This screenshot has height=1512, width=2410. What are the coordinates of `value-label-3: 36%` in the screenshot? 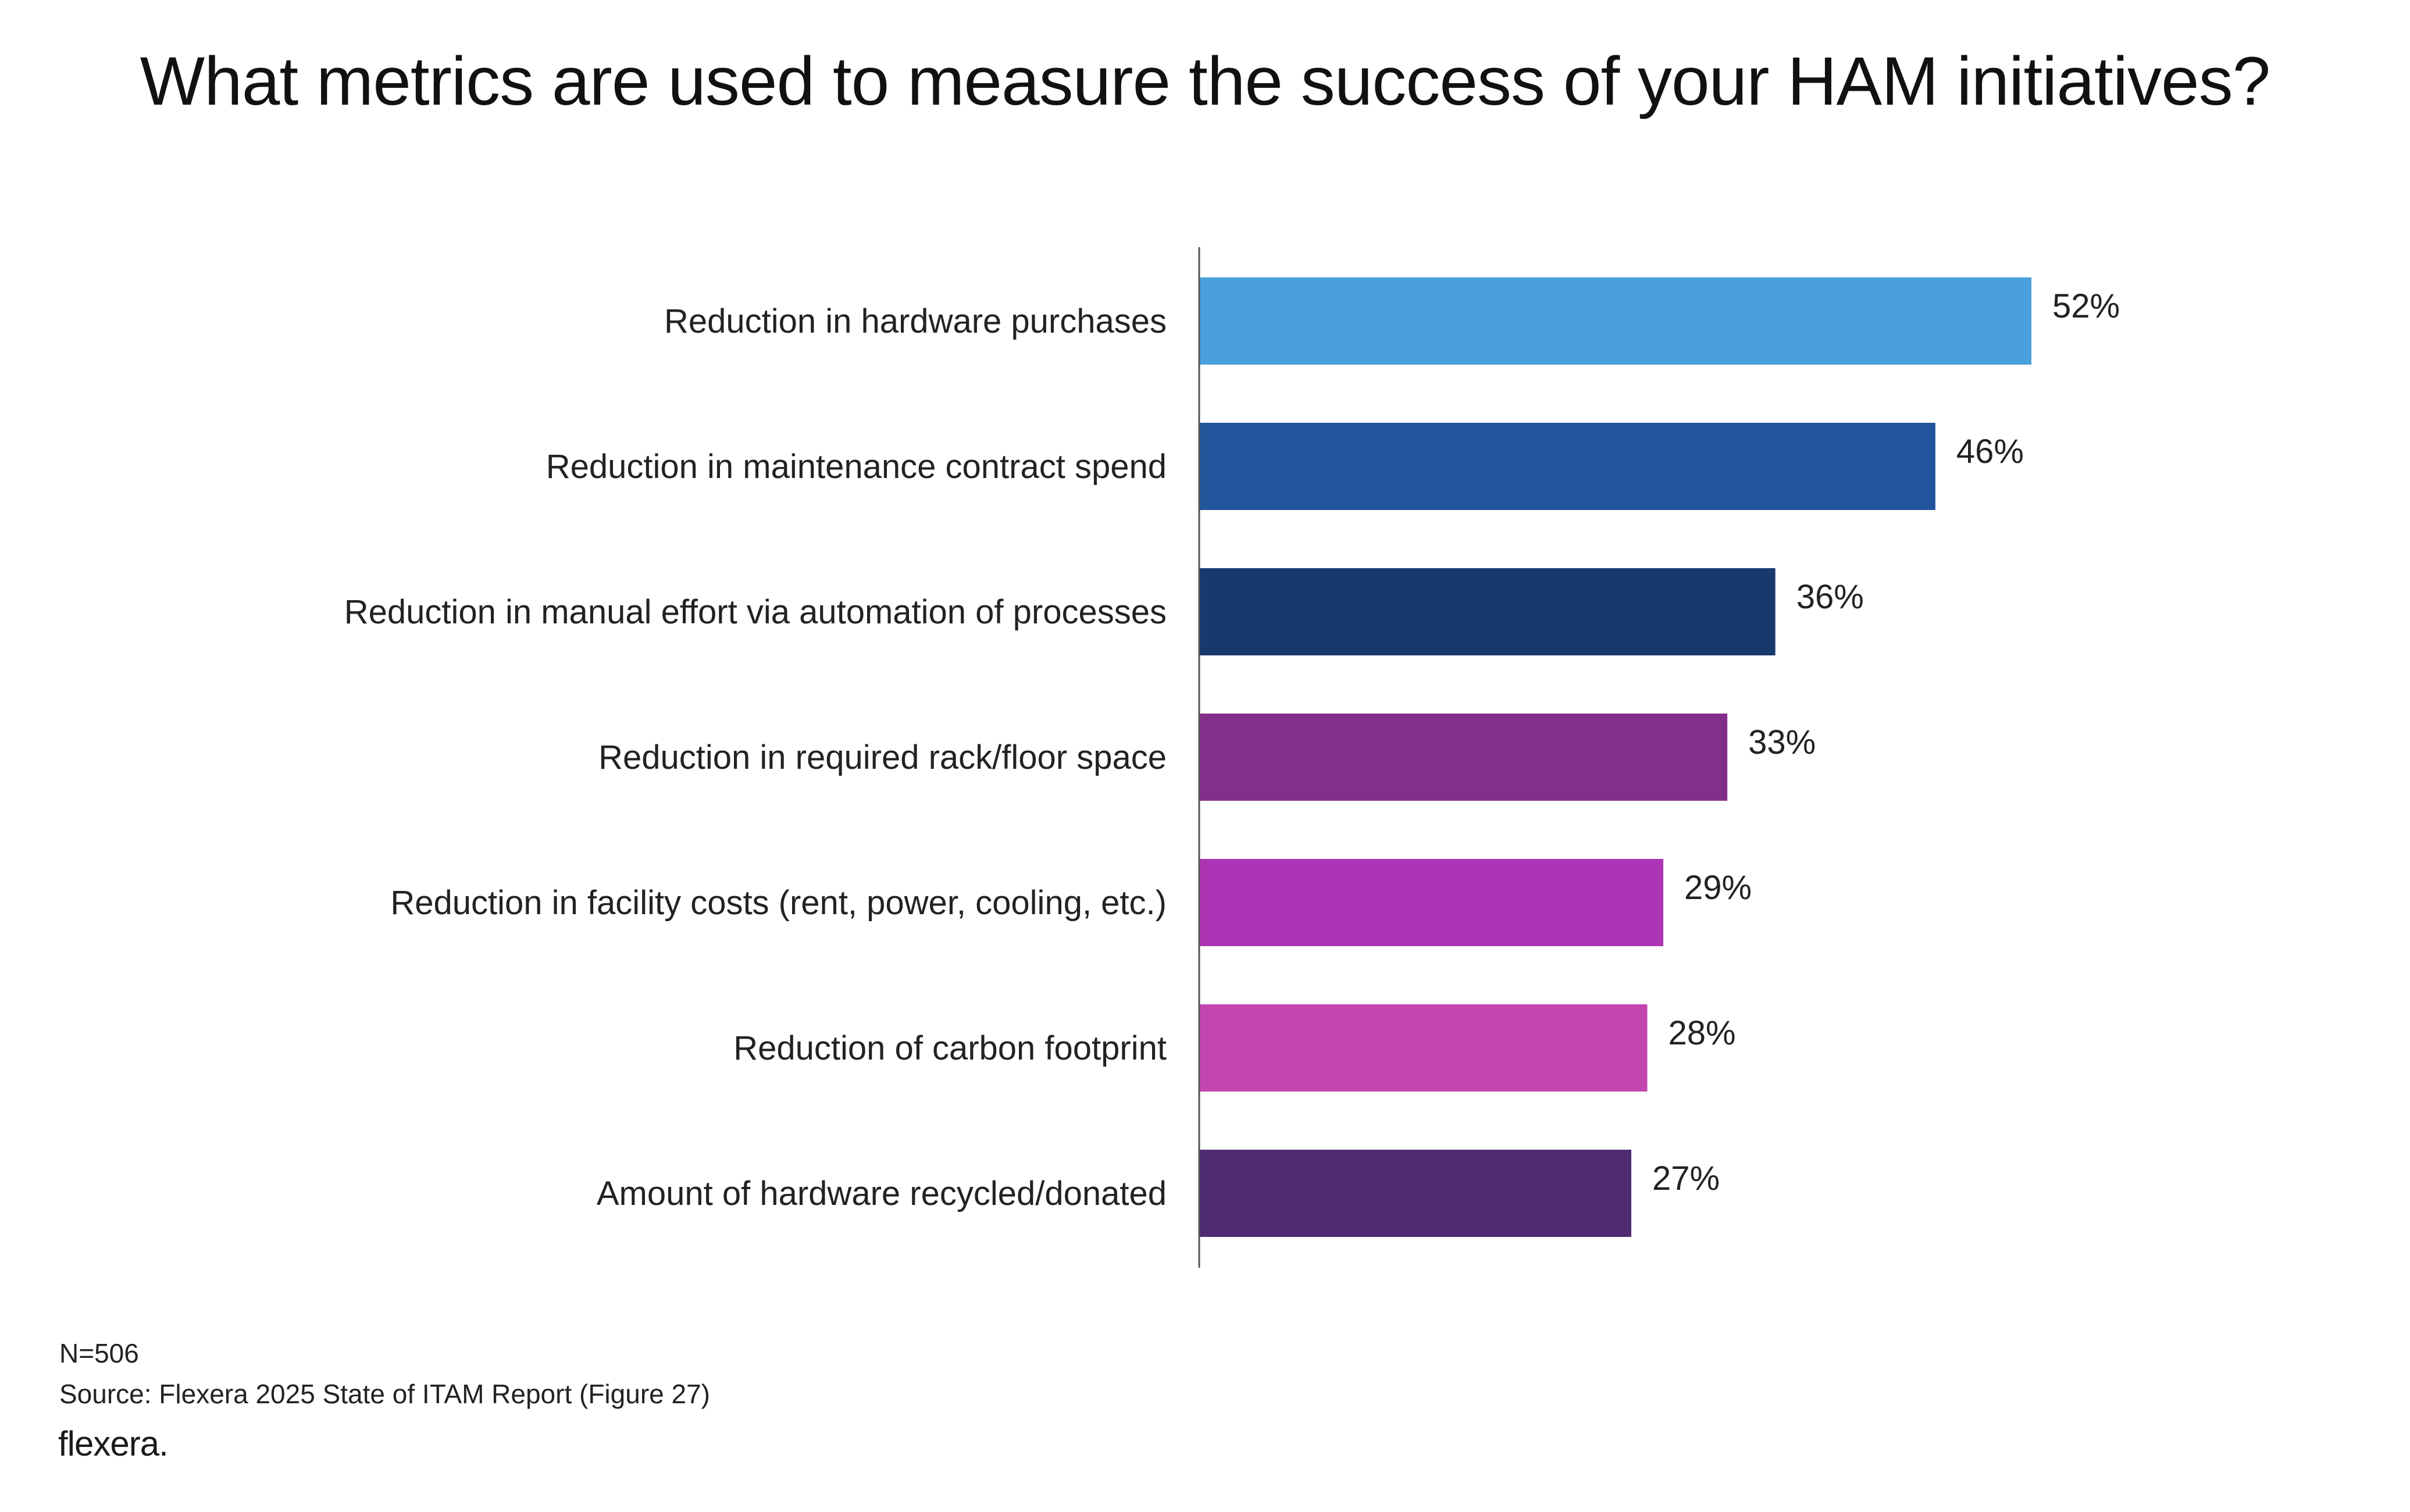 It's located at (1830, 597).